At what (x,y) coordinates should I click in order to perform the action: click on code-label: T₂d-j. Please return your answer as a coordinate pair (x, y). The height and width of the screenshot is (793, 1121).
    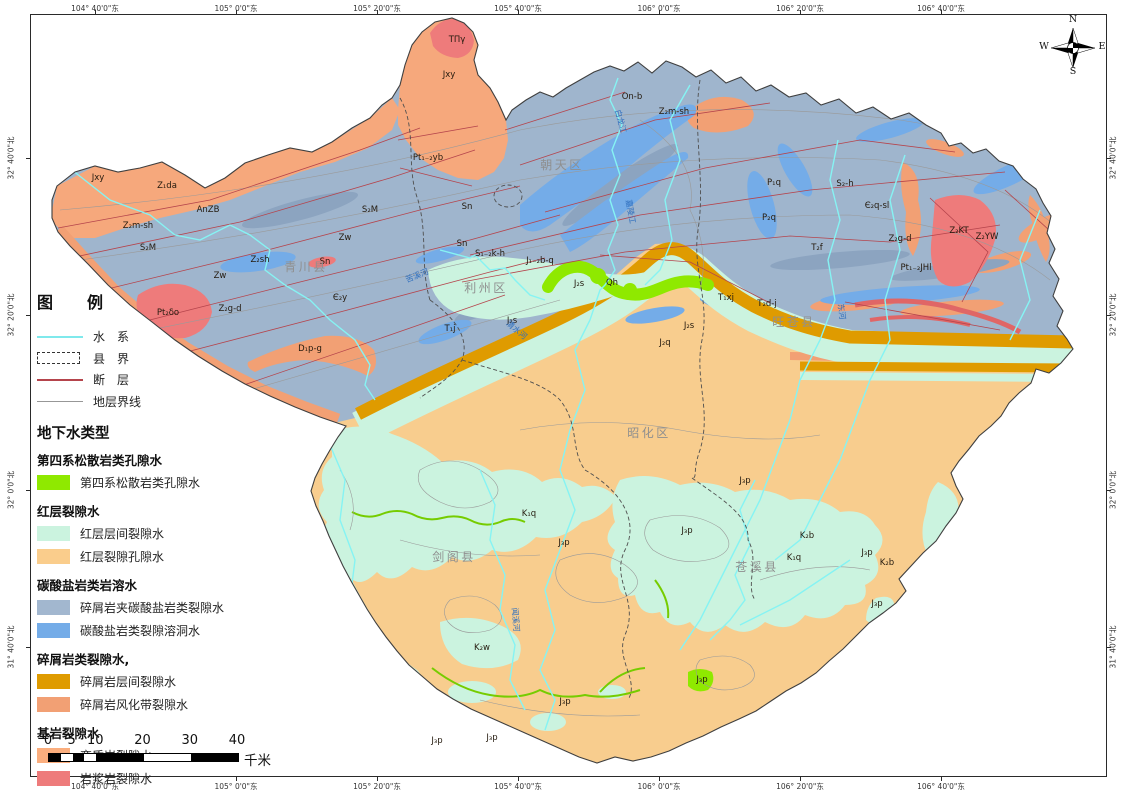
    Looking at the image, I should click on (766, 304).